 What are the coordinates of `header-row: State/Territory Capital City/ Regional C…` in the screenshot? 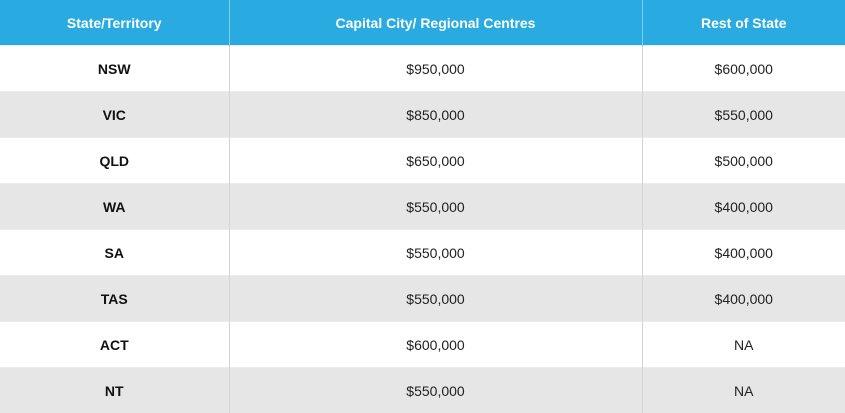 It's located at (422, 23).